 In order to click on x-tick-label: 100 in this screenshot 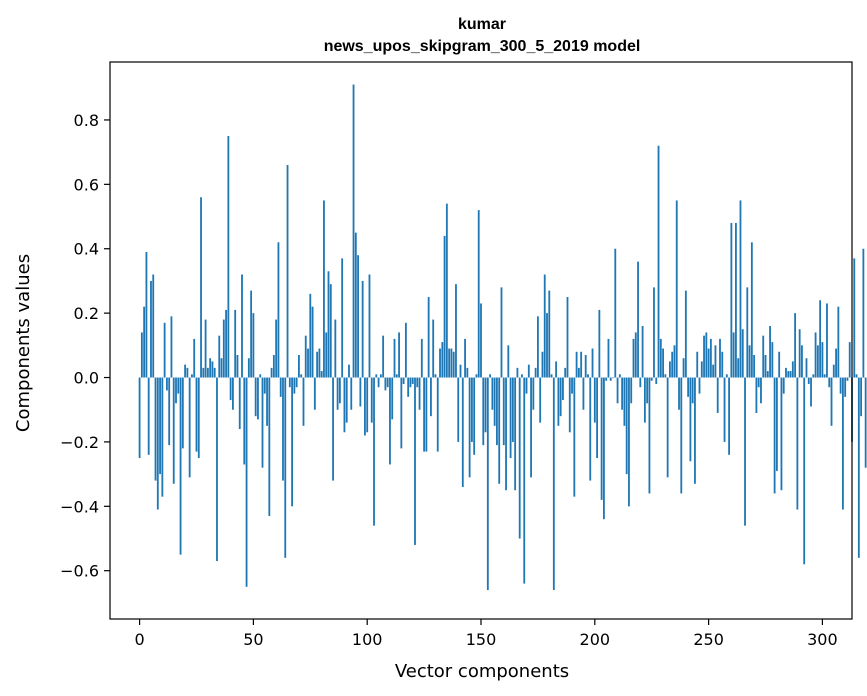, I will do `click(367, 639)`.